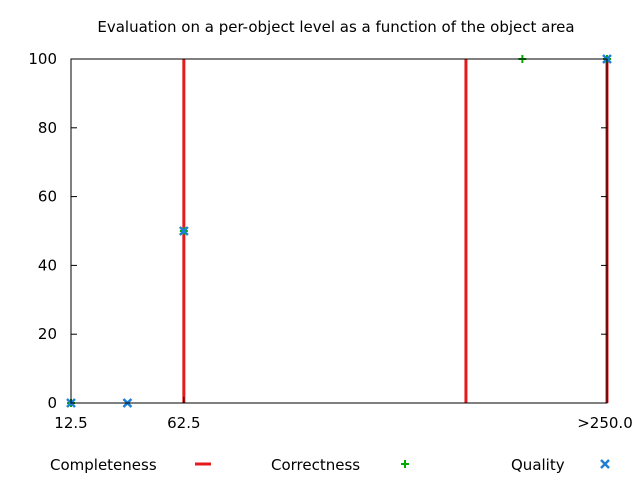  Describe the element at coordinates (183, 423) in the screenshot. I see `x-tick-label: 62.5` at that location.